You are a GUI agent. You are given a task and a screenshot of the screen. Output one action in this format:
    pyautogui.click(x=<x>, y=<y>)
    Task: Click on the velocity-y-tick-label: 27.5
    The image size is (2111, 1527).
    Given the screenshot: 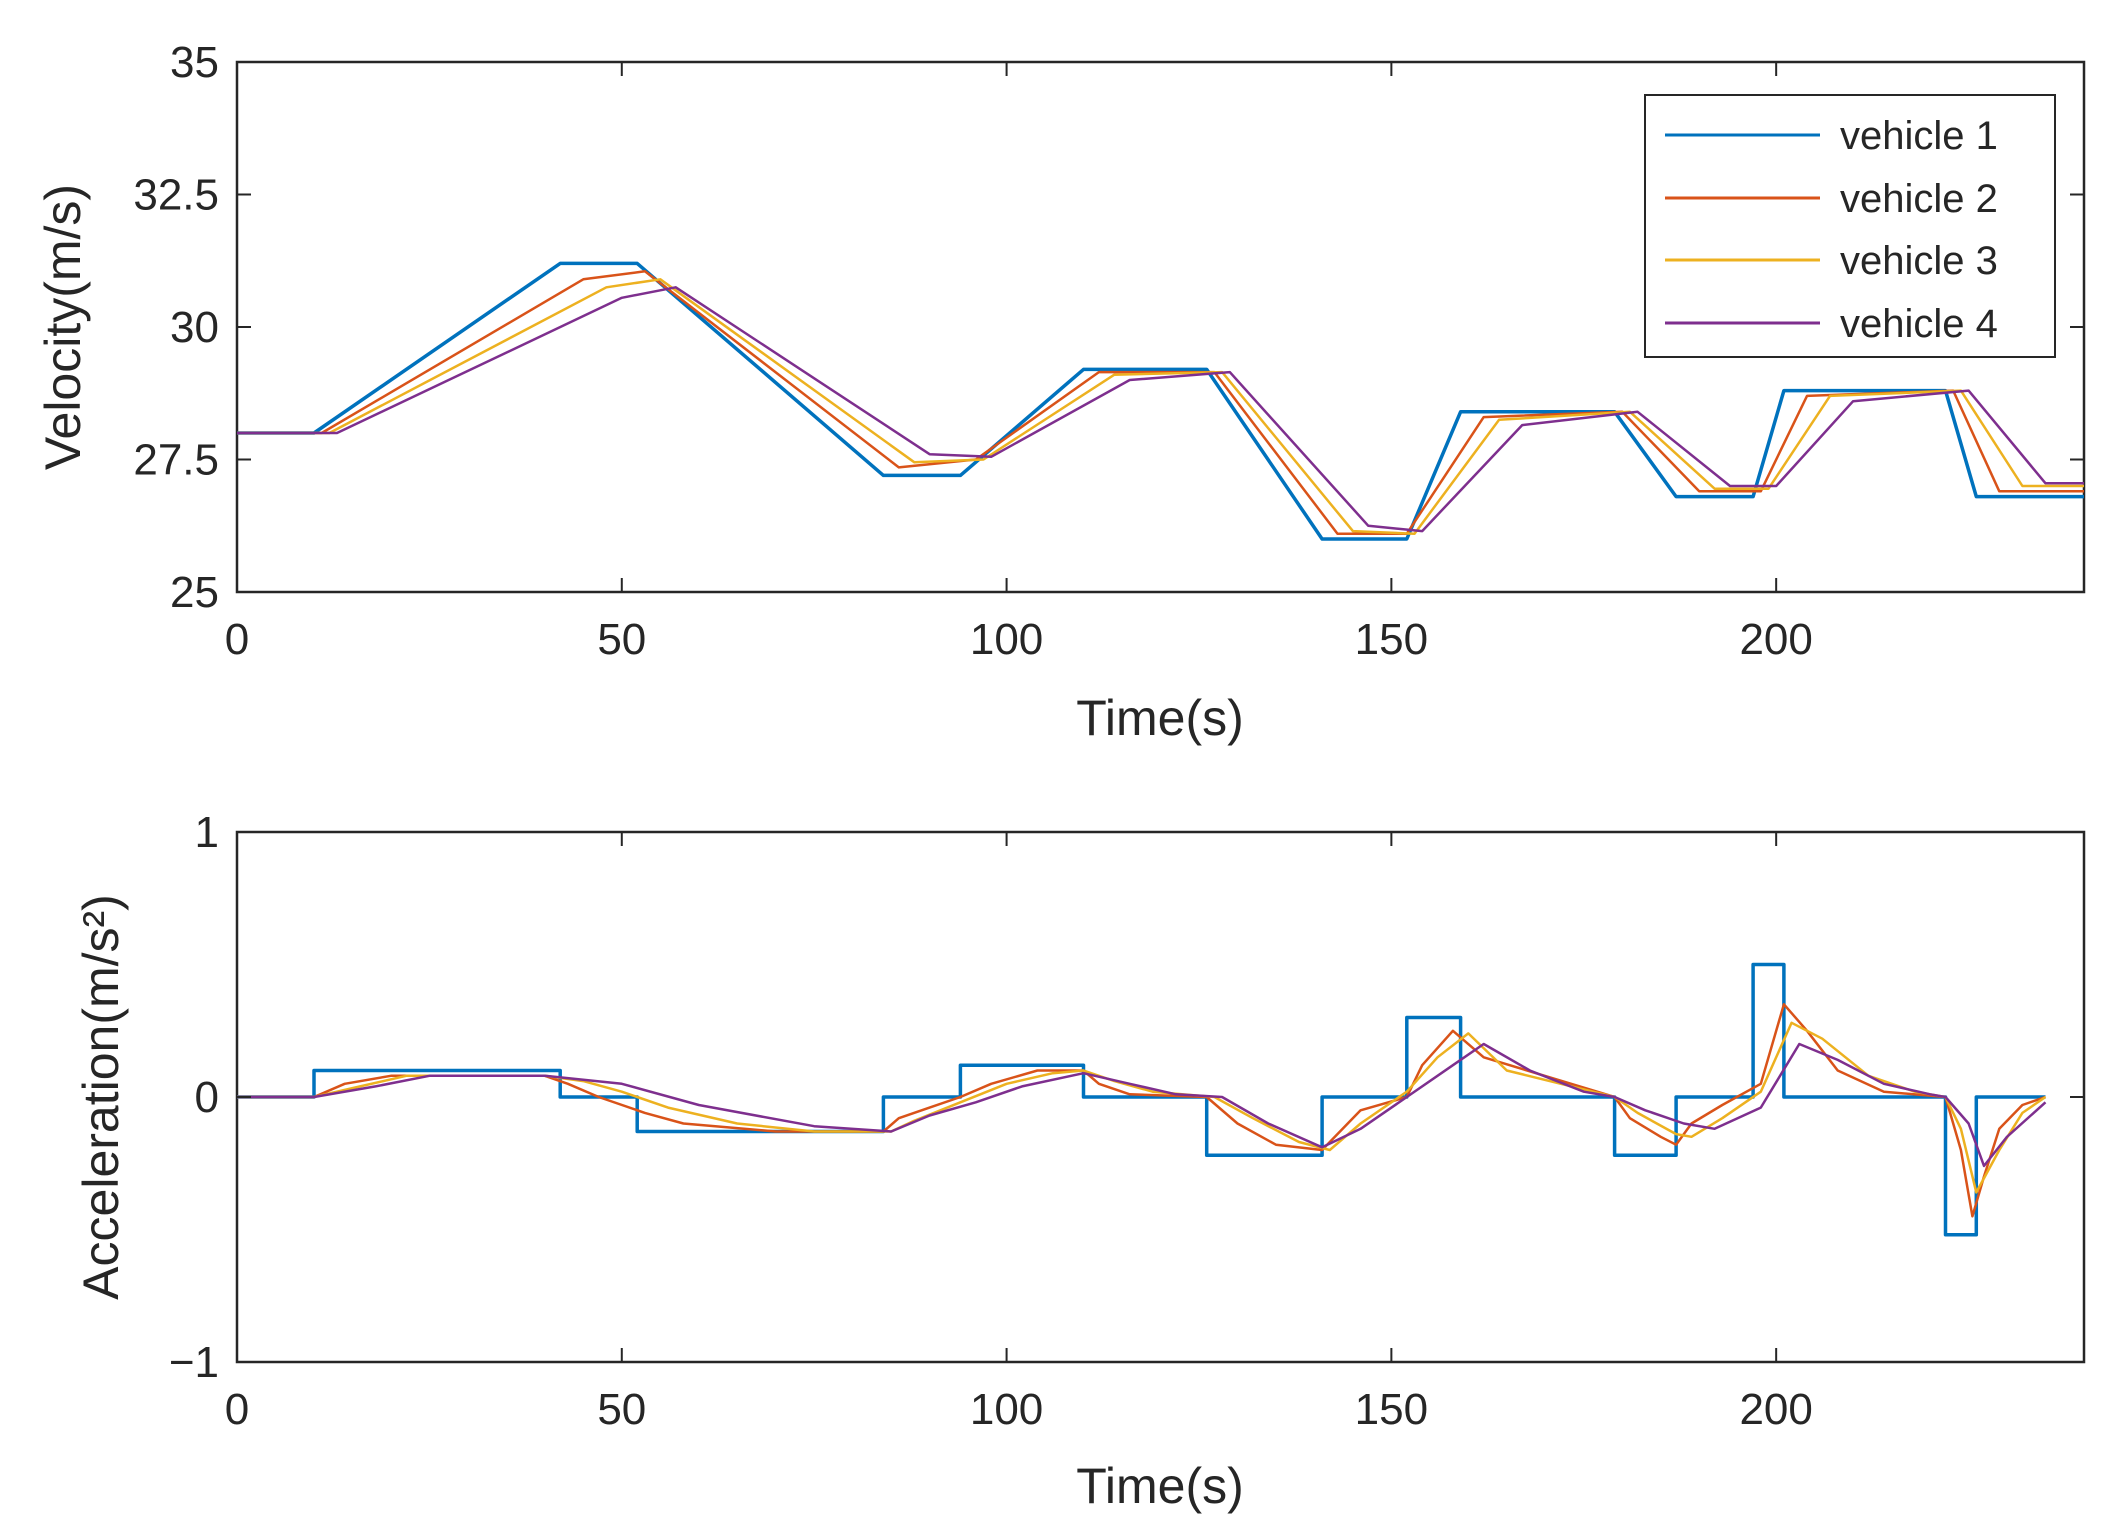 What is the action you would take?
    pyautogui.click(x=176, y=460)
    